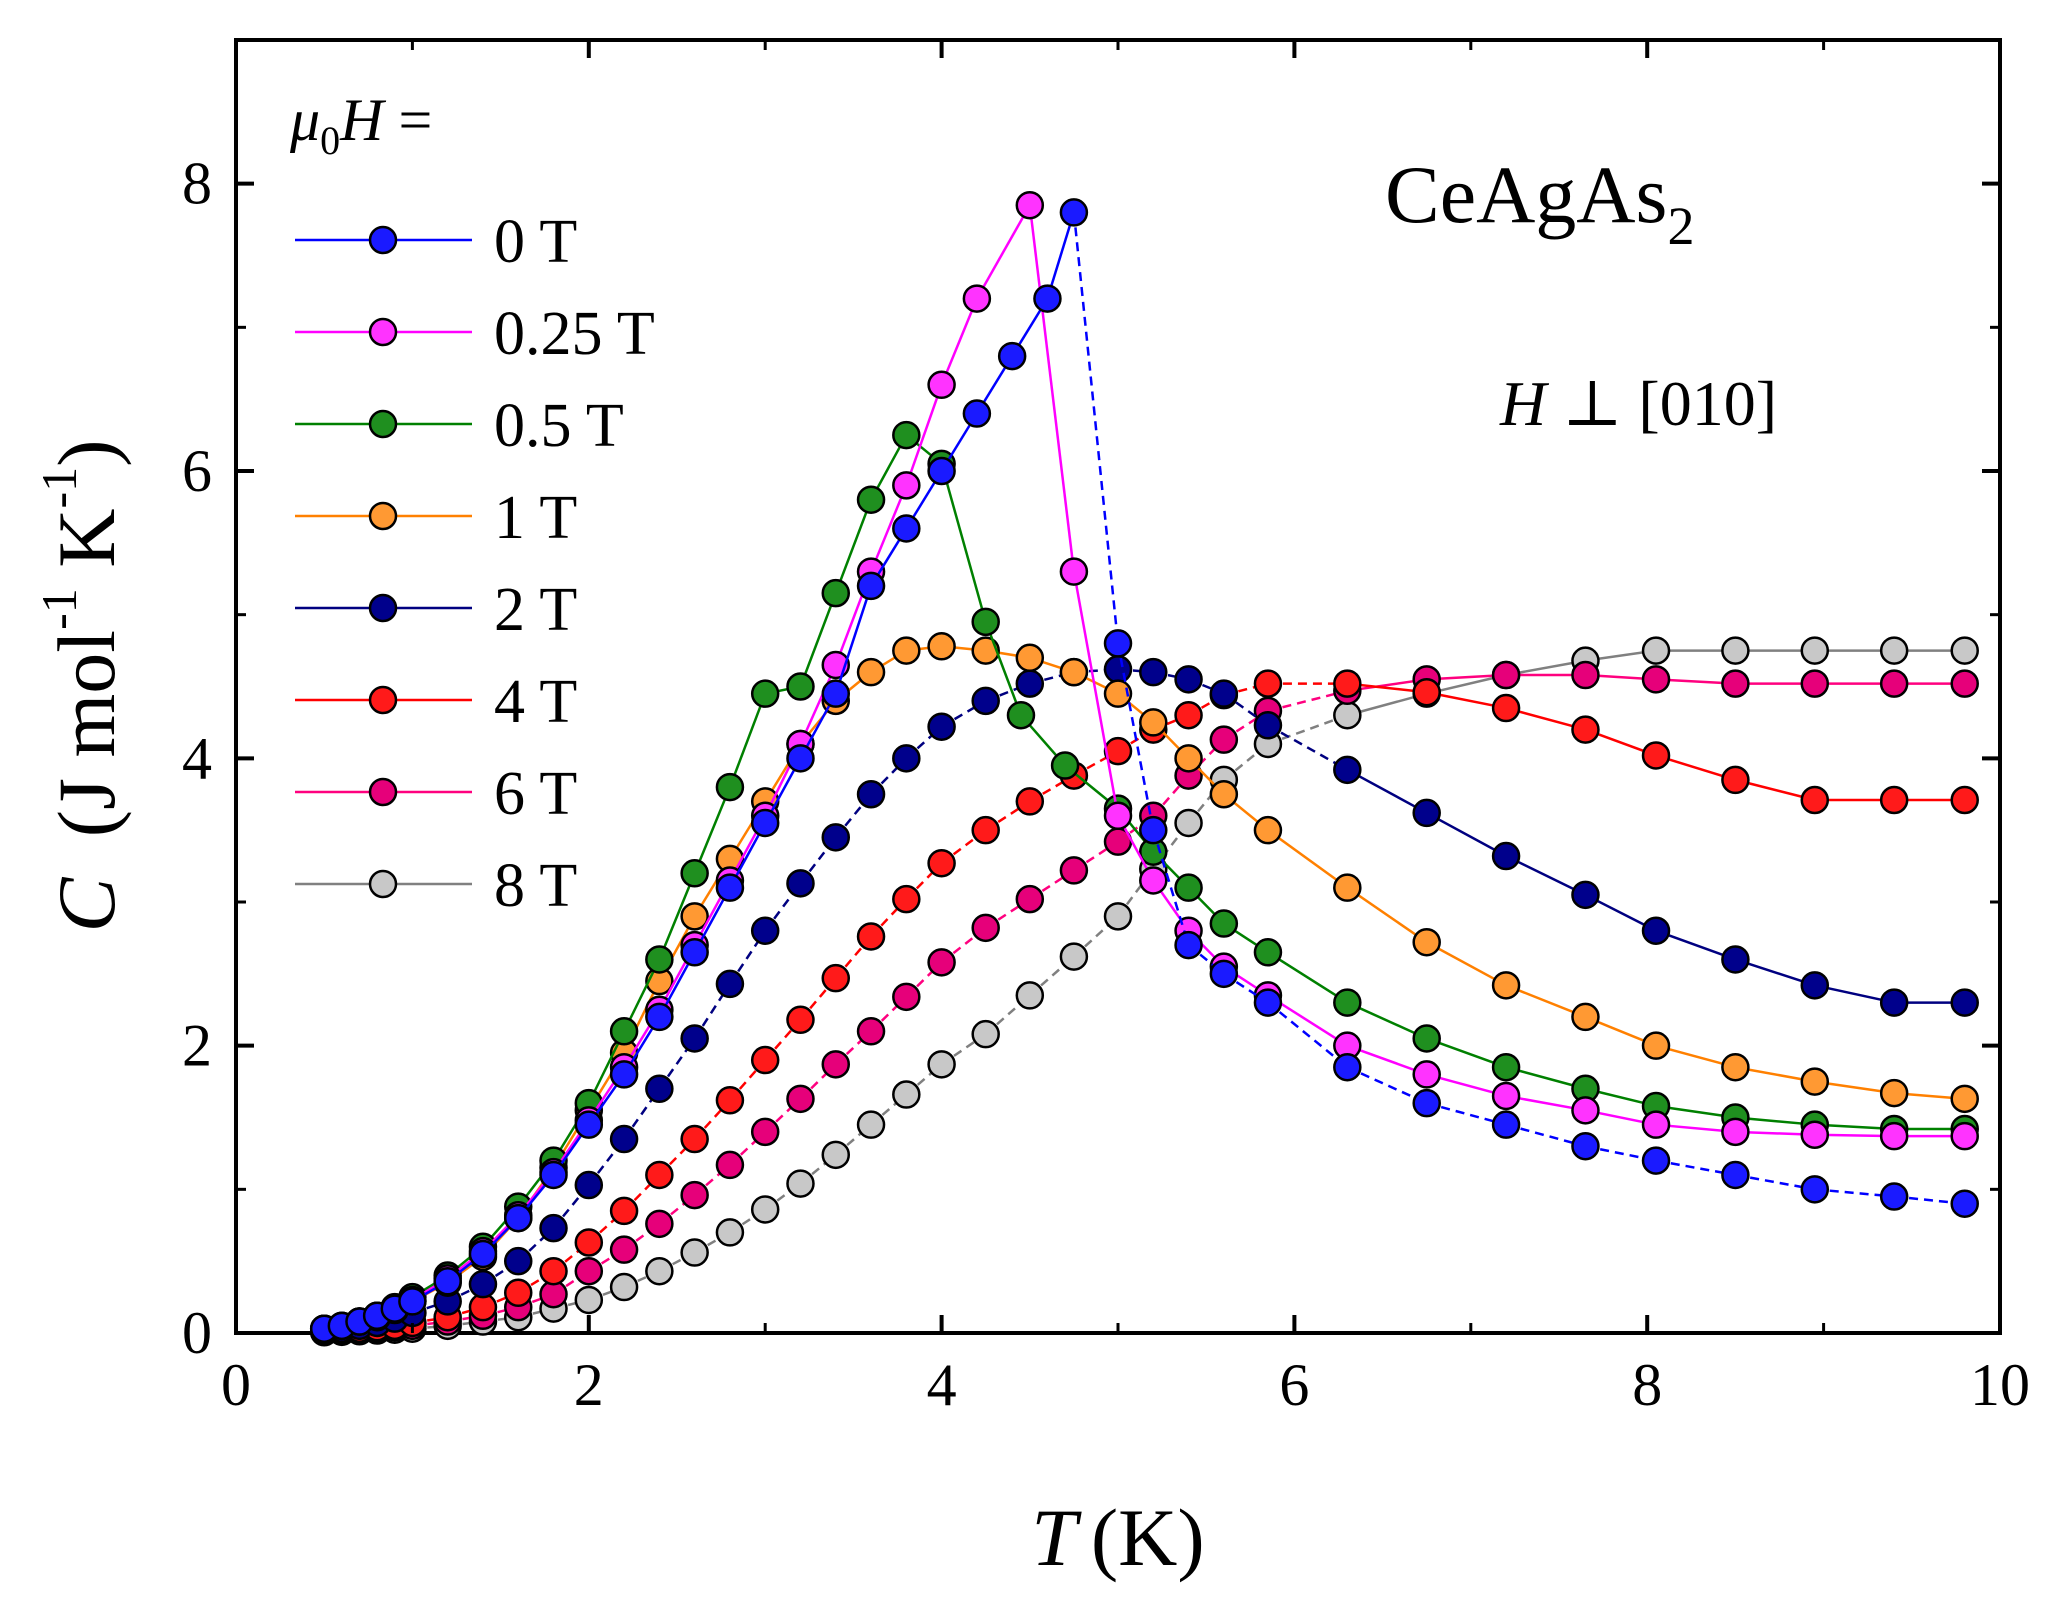  Describe the element at coordinates (197, 184) in the screenshot. I see `y-tick-label: 8` at that location.